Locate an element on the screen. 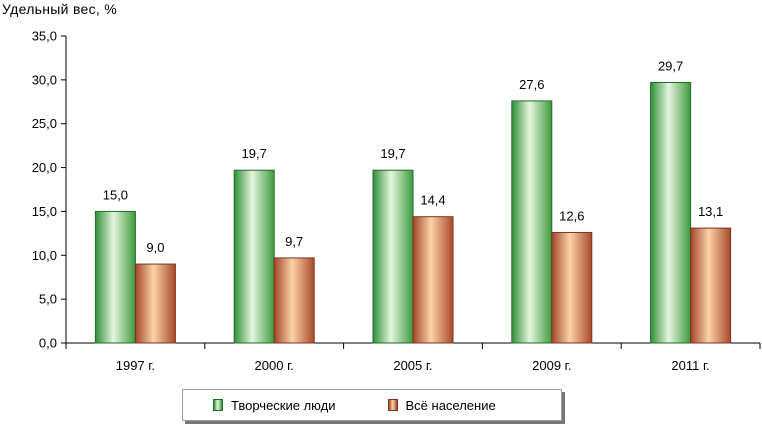 The image size is (762, 425). data-label: 27,6 is located at coordinates (531, 84).